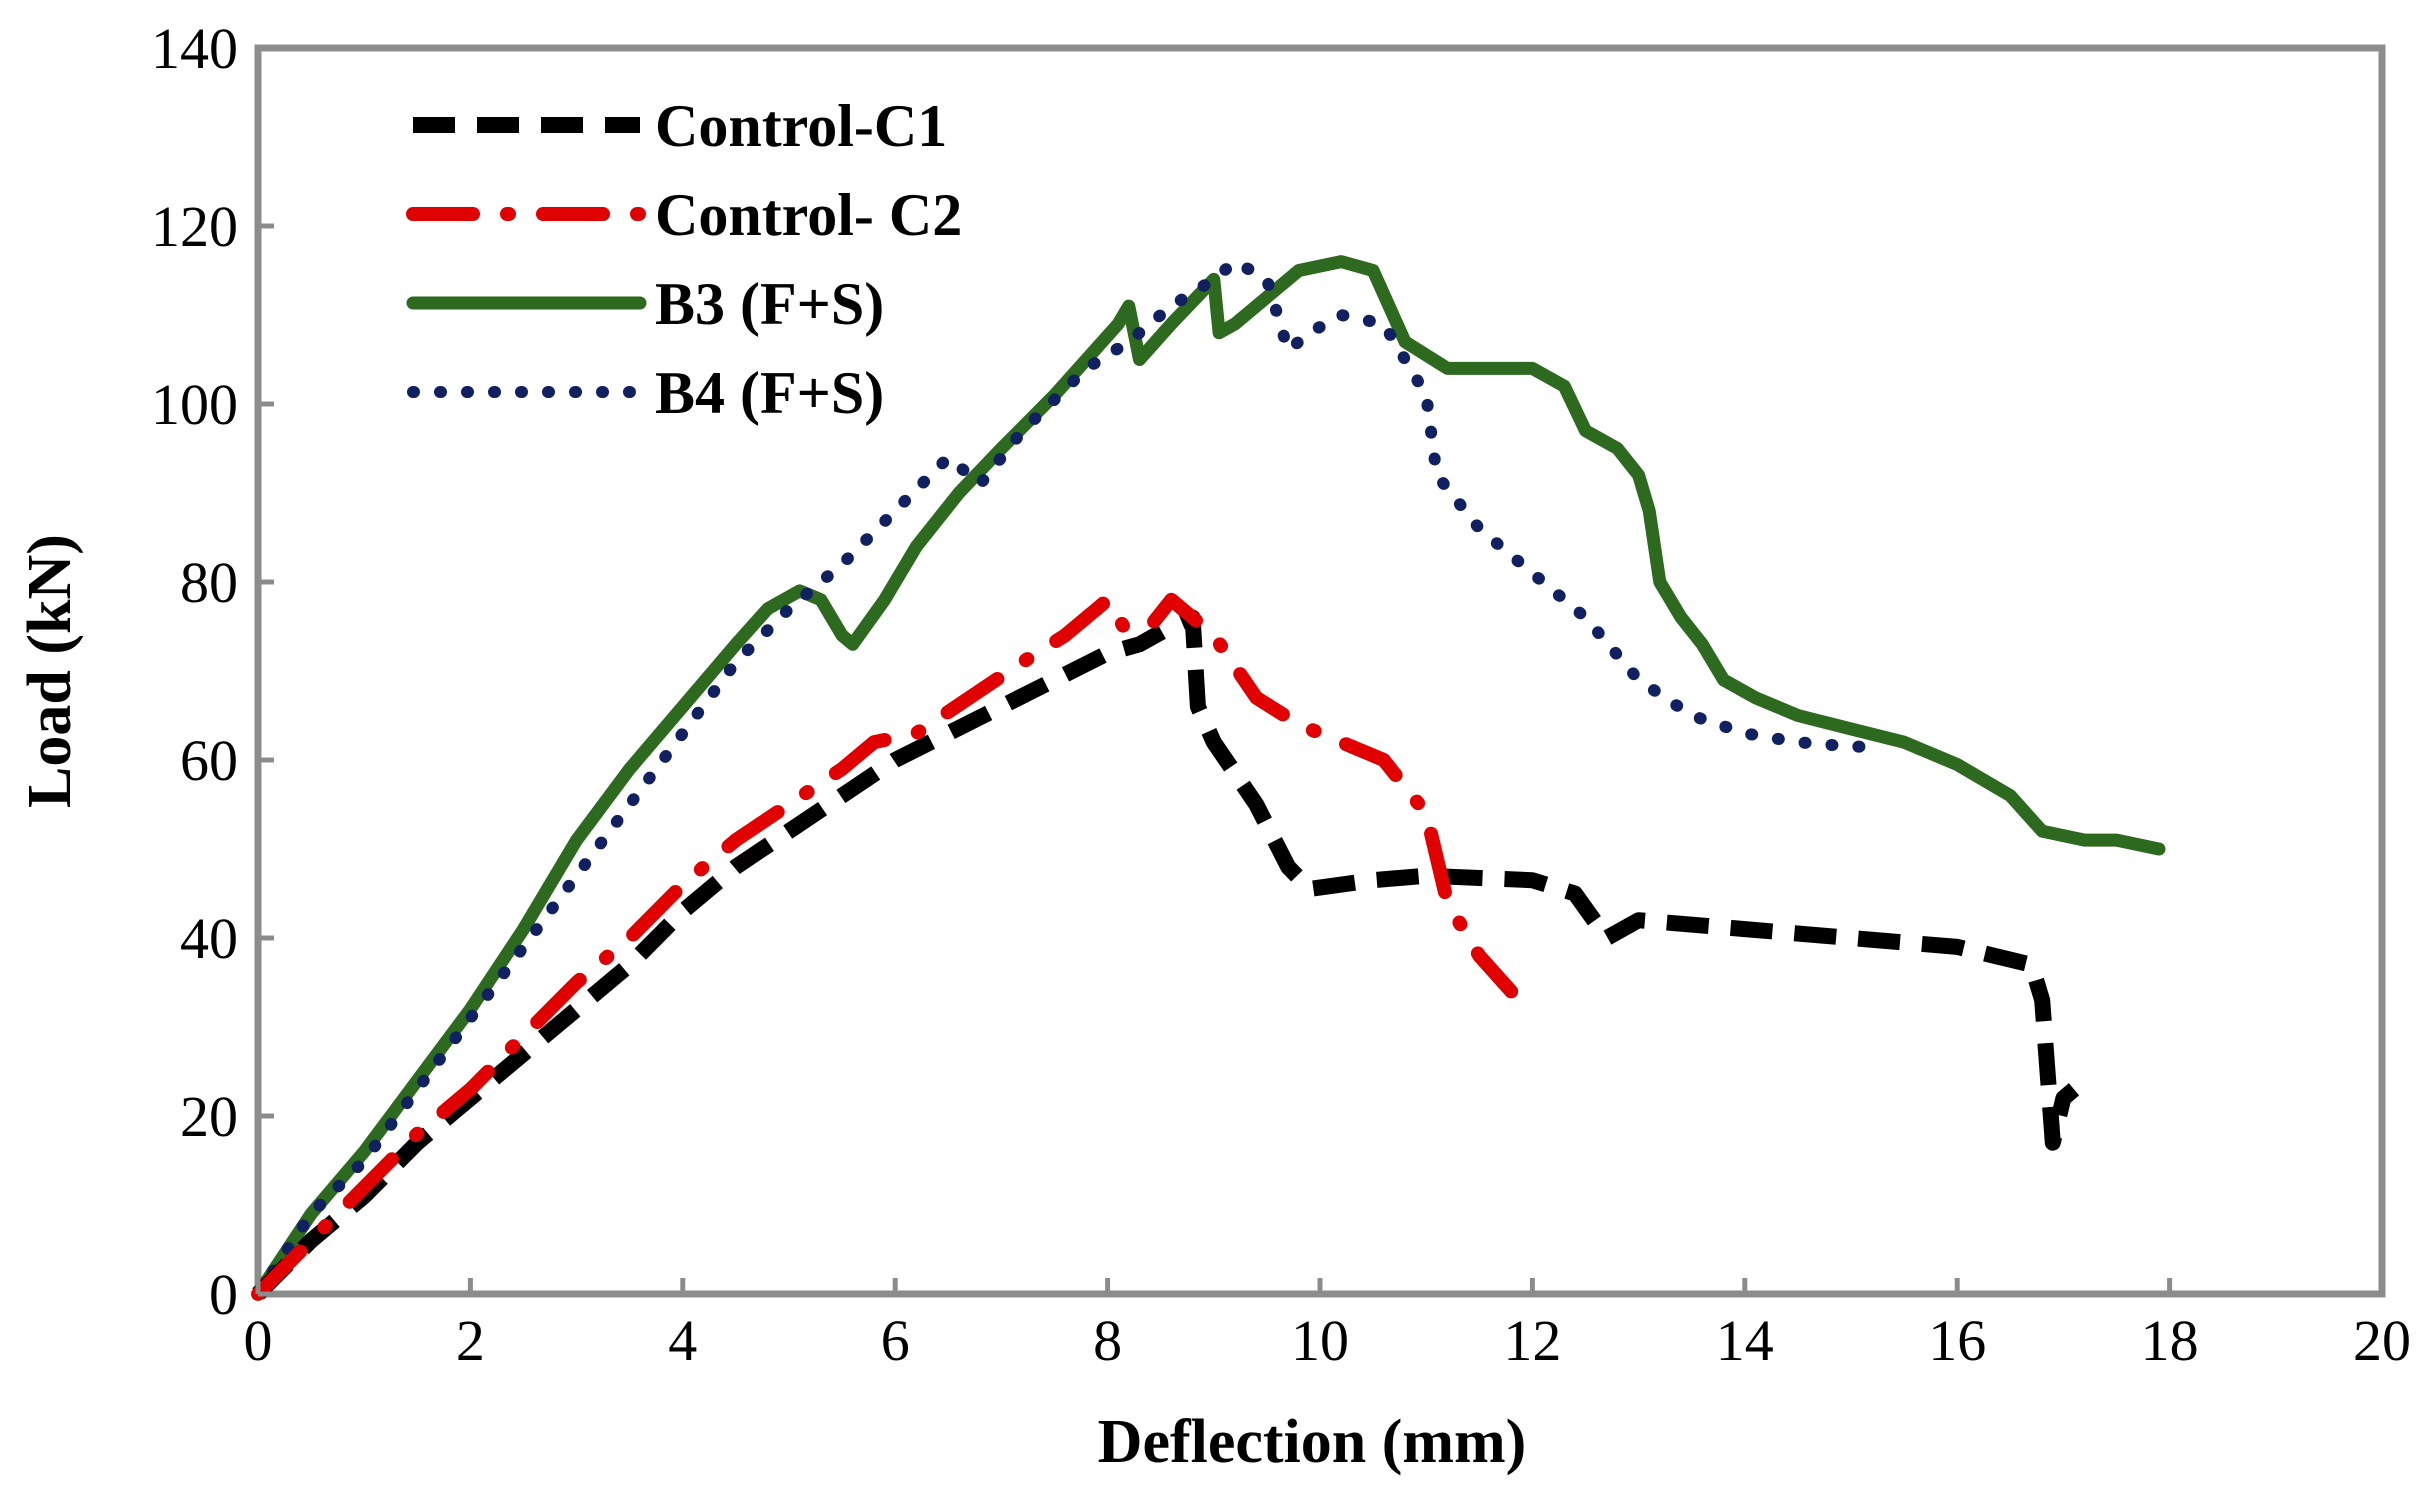  What do you see at coordinates (1107, 1340) in the screenshot?
I see `x-tick-label: 8` at bounding box center [1107, 1340].